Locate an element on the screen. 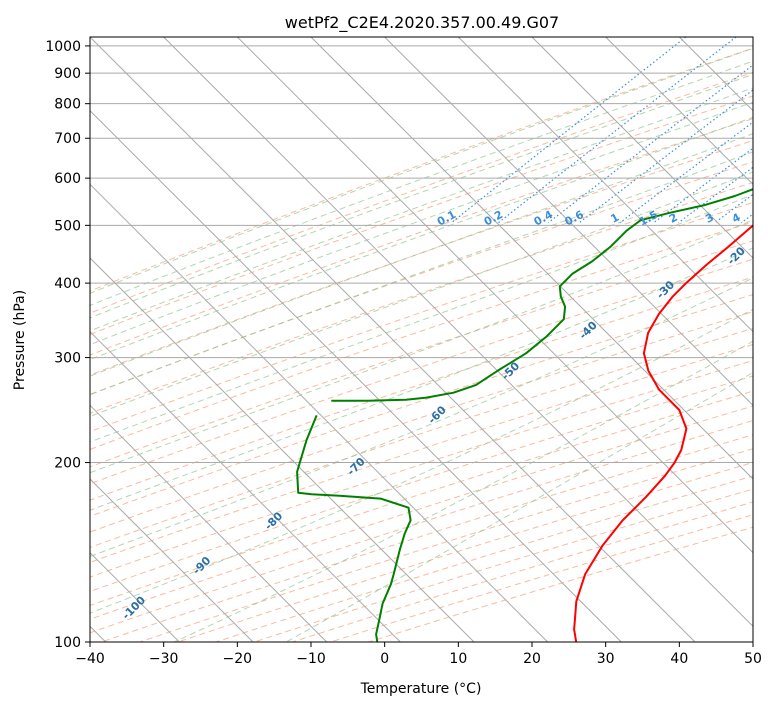  x-tick-label: −30 is located at coordinates (164, 659).